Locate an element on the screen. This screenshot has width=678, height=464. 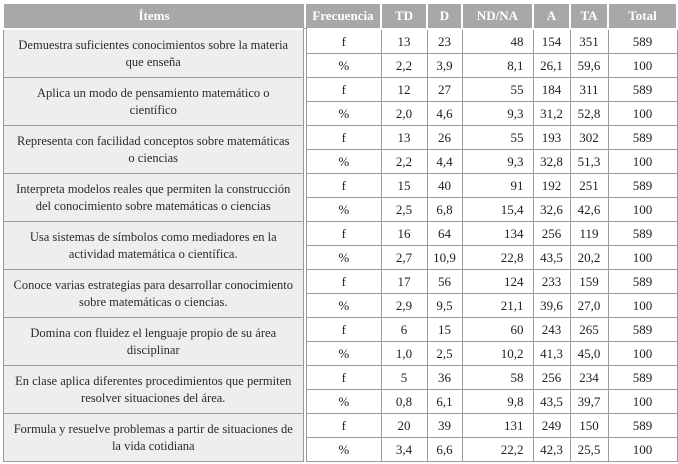
value-f-d: 23 is located at coordinates (444, 41).